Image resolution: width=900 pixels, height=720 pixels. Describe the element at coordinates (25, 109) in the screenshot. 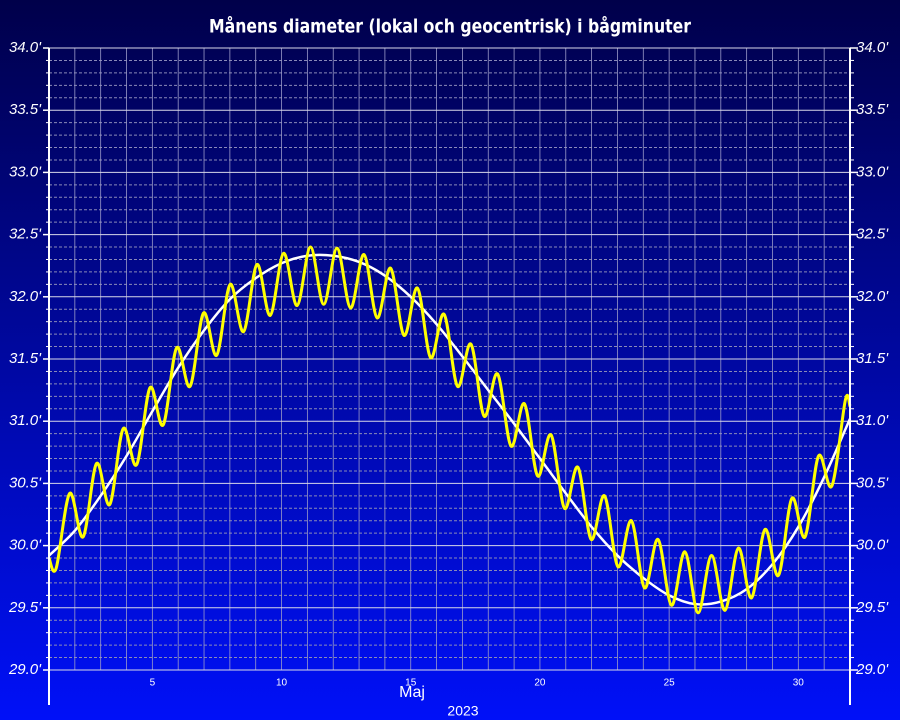

I see `y-tick-label: 33.5'` at that location.